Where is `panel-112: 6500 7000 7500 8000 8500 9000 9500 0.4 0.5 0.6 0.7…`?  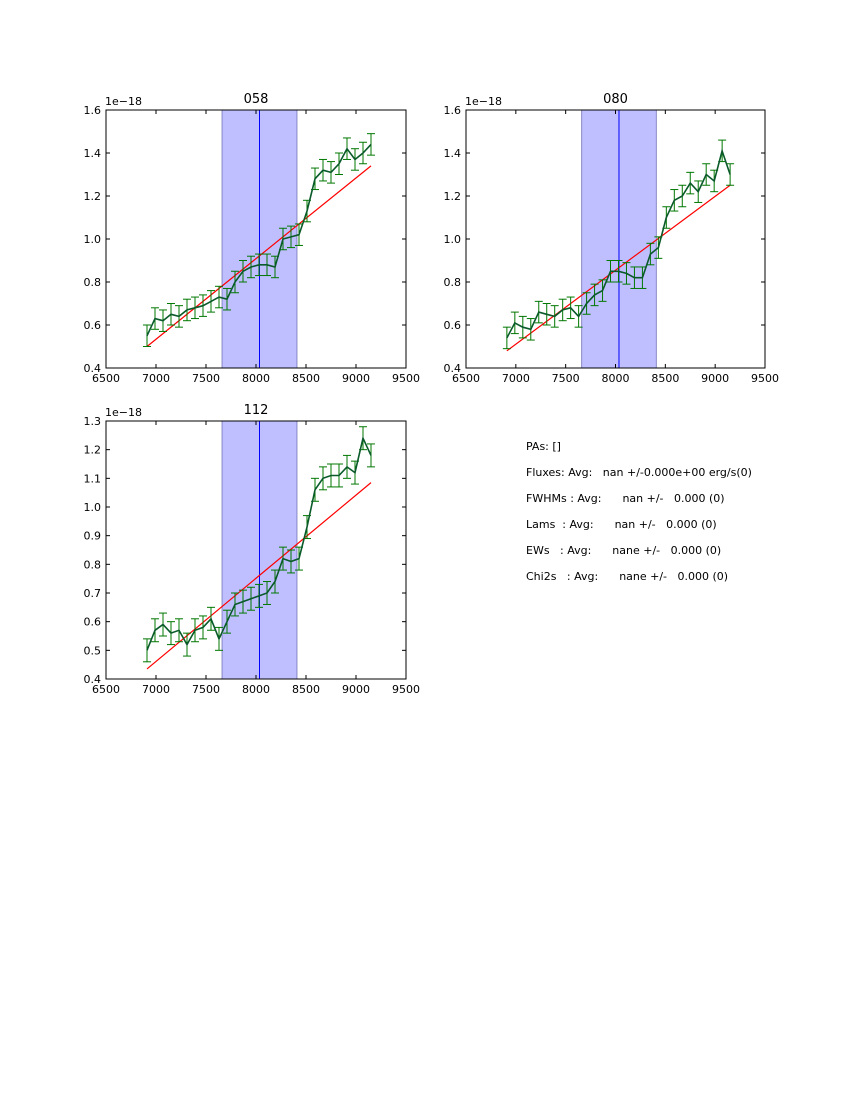 panel-112: 6500 7000 7500 8000 8500 9000 9500 0.4 0.5 0.6 0.7… is located at coordinates (252, 549).